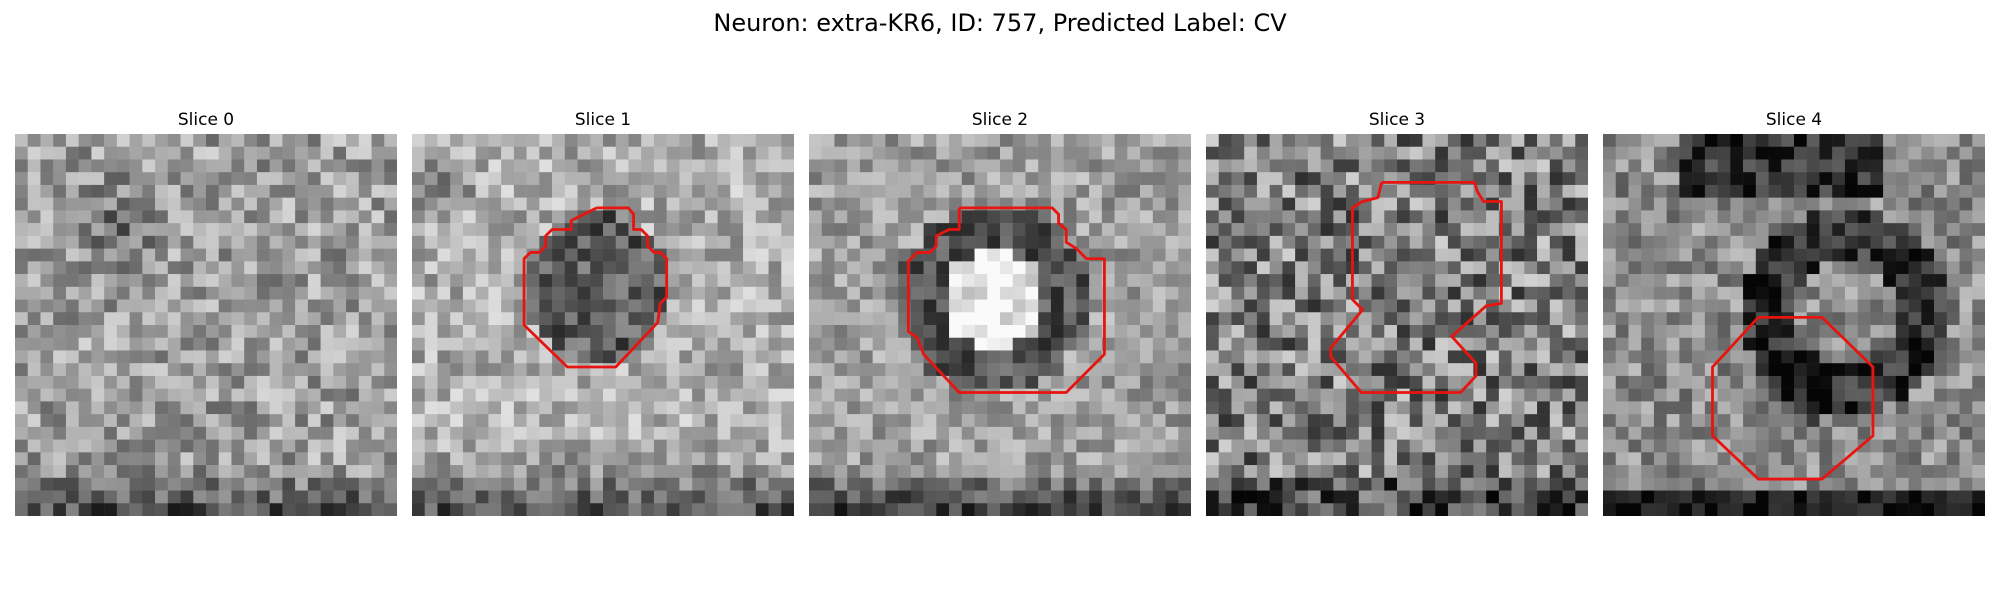  I want to click on slice-title-1: Slice 1, so click(603, 120).